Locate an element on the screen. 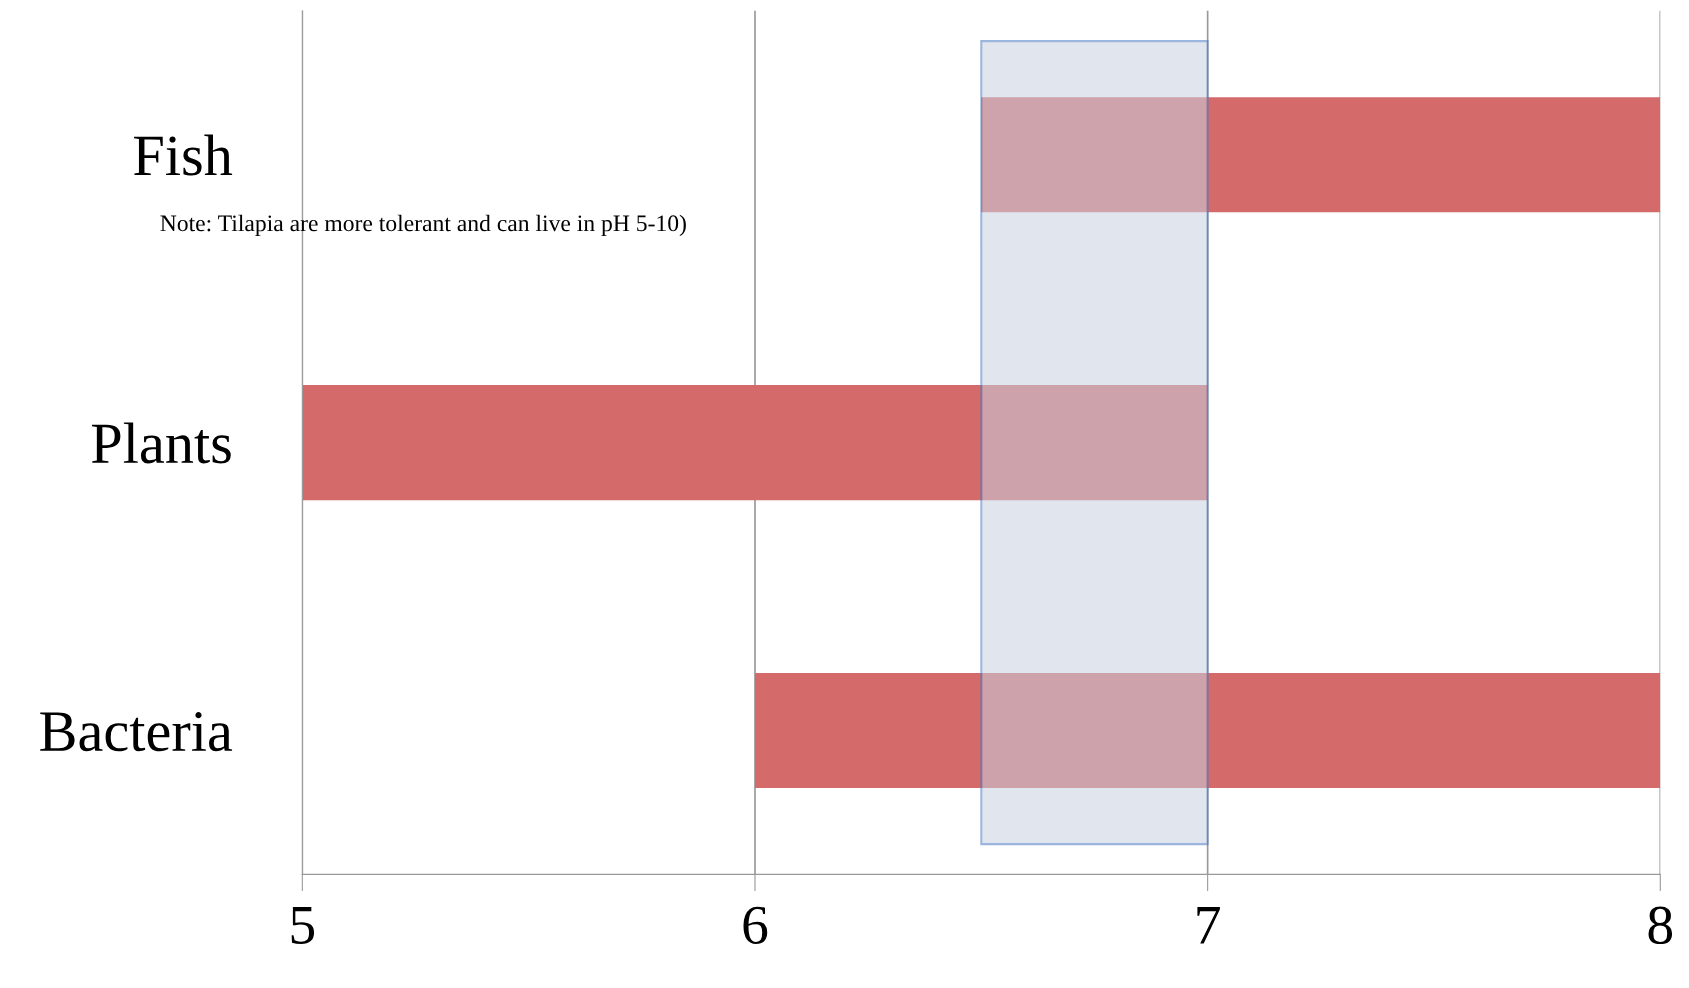  x-tick-label: 7 is located at coordinates (1208, 925).